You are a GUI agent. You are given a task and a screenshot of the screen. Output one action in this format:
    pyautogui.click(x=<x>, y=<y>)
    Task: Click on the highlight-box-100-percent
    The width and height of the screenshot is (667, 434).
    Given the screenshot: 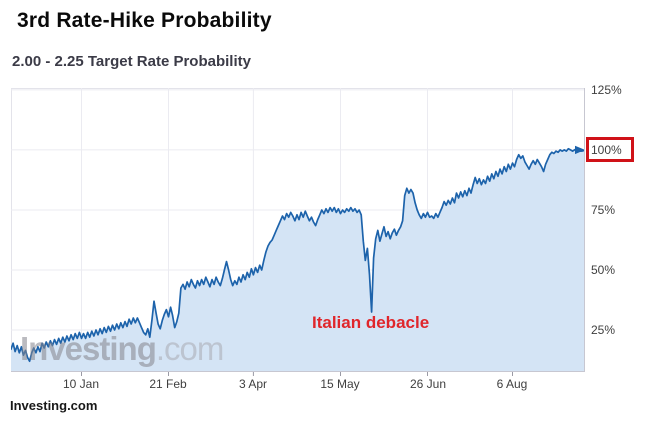 What is the action you would take?
    pyautogui.click(x=610, y=149)
    